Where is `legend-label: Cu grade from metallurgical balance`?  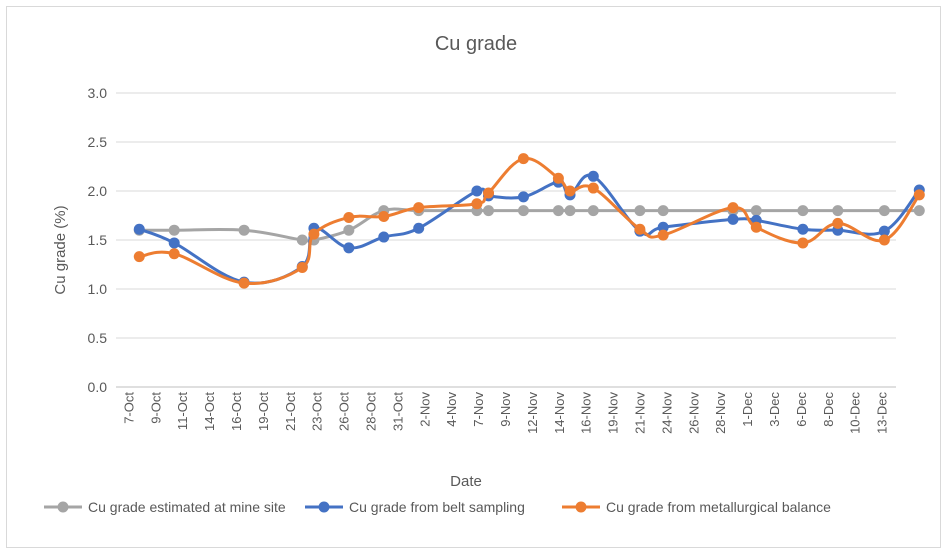
legend-label: Cu grade from metallurgical balance is located at coordinates (718, 507).